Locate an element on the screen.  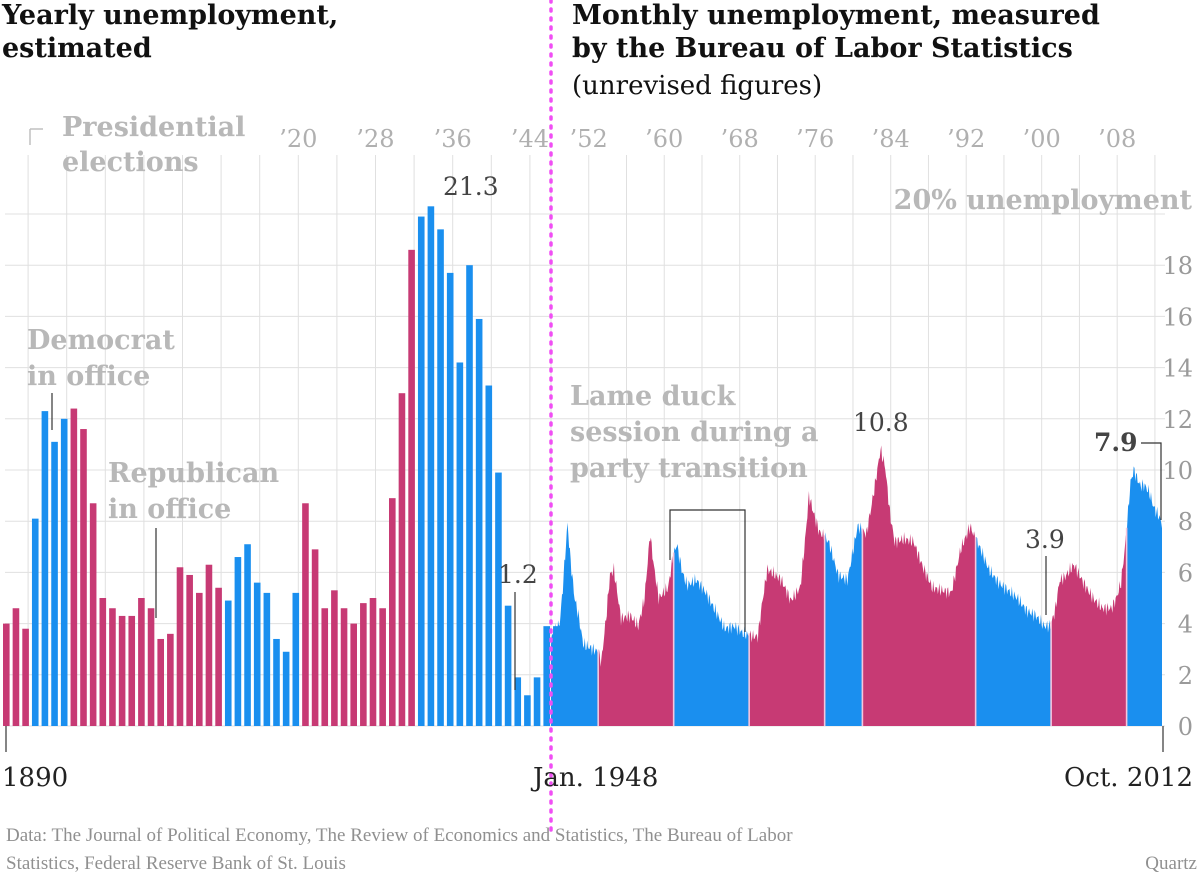
y-axis-top-label: 20% unemployment is located at coordinates (1043, 200).